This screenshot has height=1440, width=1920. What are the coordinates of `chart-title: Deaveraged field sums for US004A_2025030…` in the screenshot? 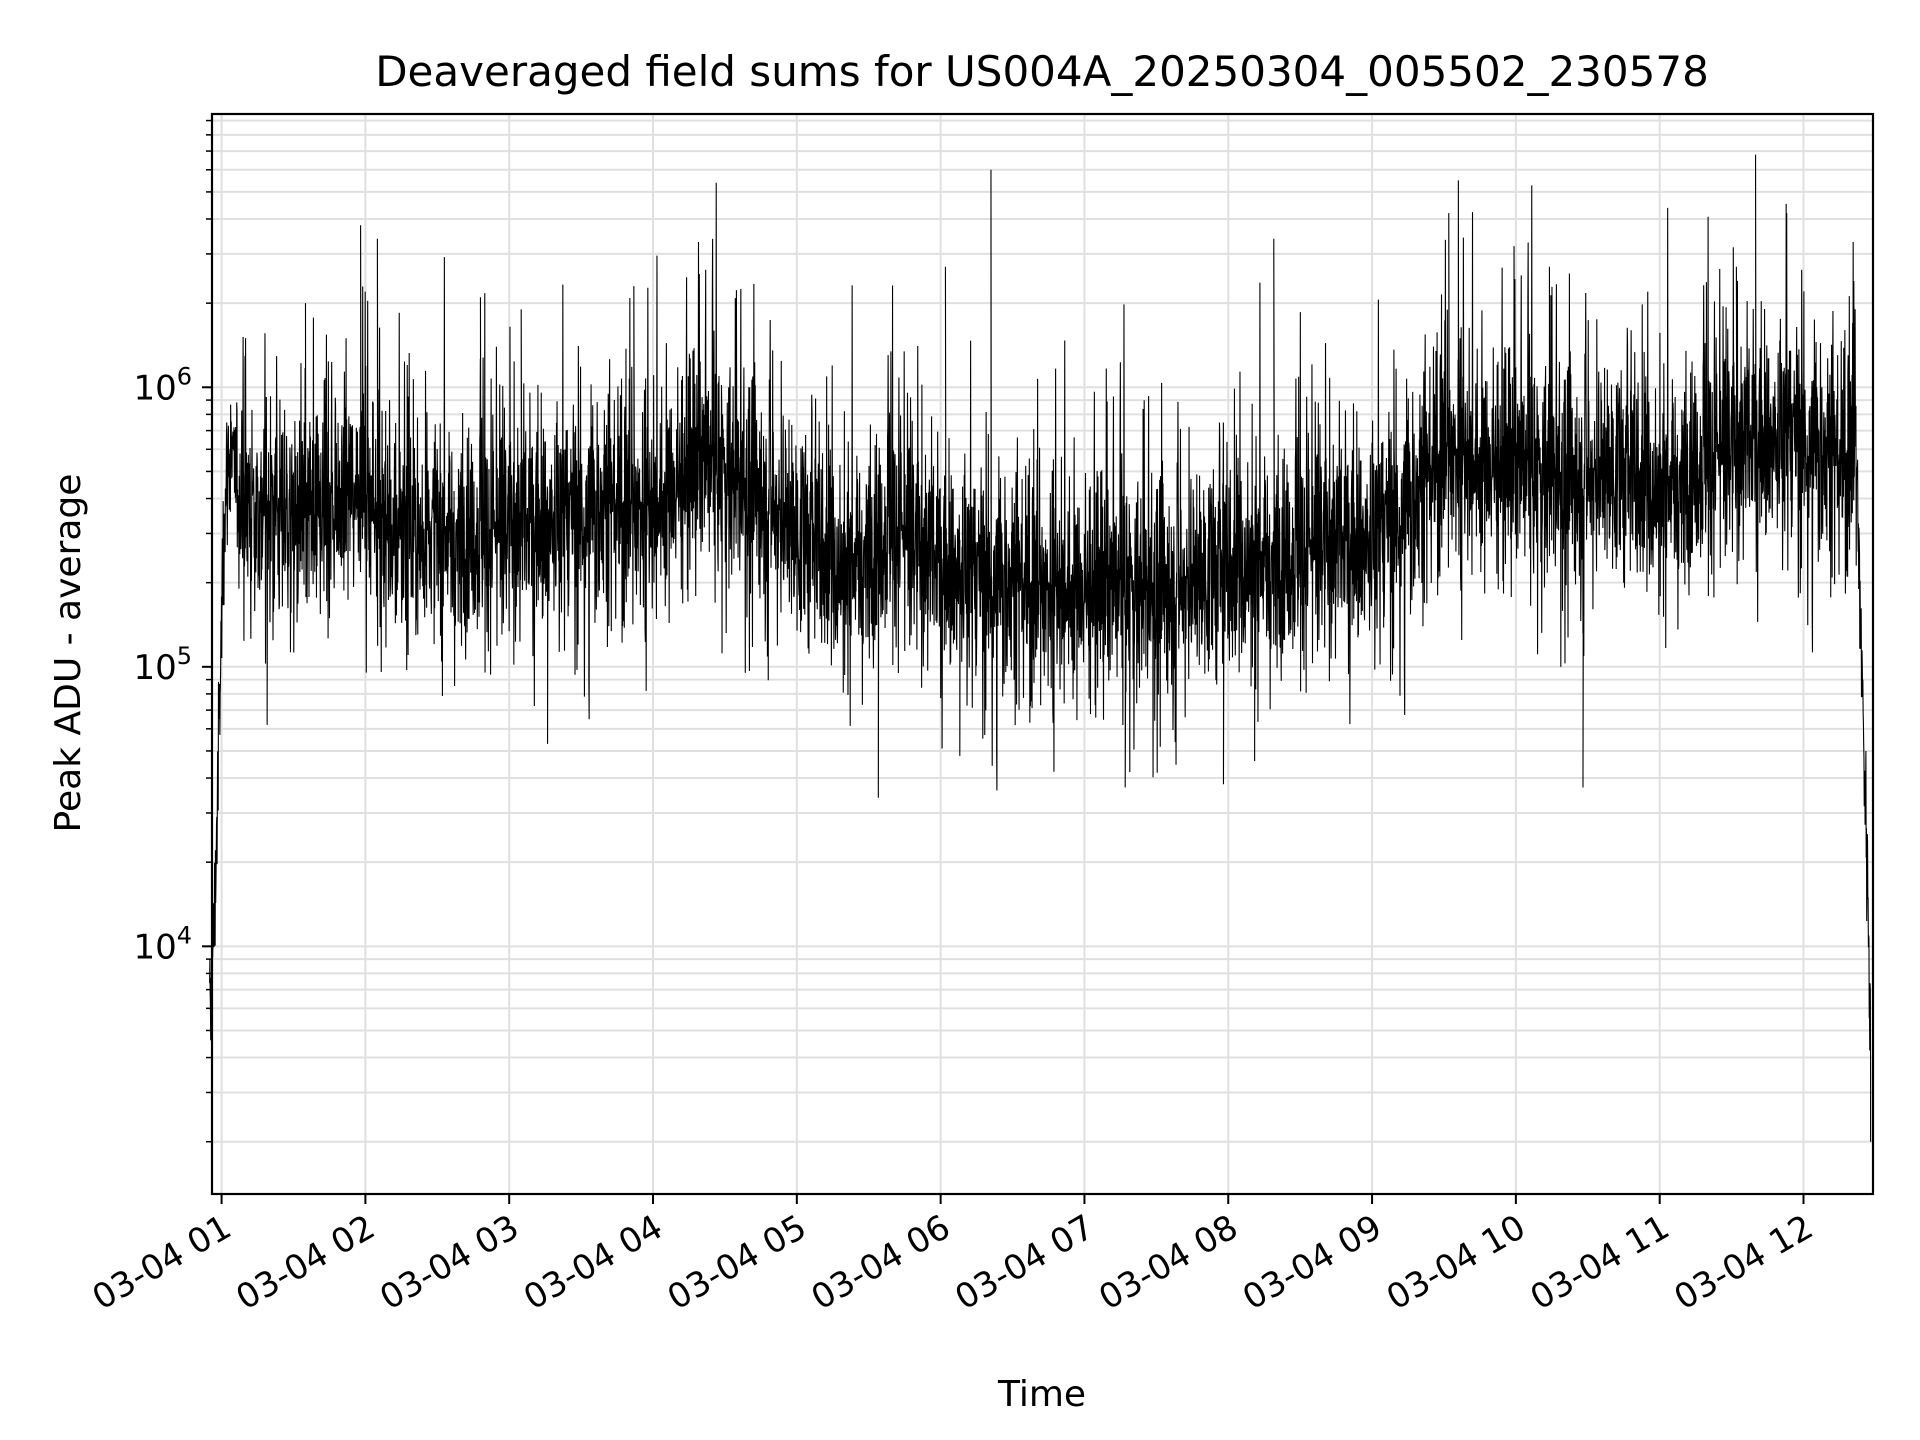 It's located at (1042, 71).